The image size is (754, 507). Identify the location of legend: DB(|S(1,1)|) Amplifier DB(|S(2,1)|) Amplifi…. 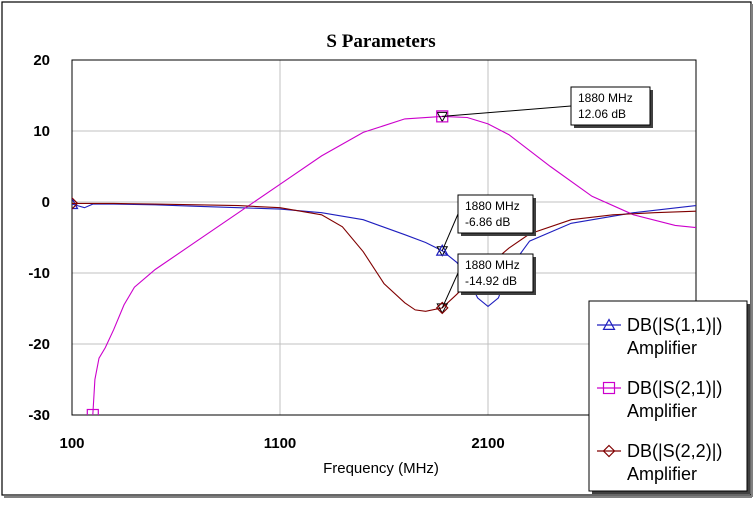
(669, 397).